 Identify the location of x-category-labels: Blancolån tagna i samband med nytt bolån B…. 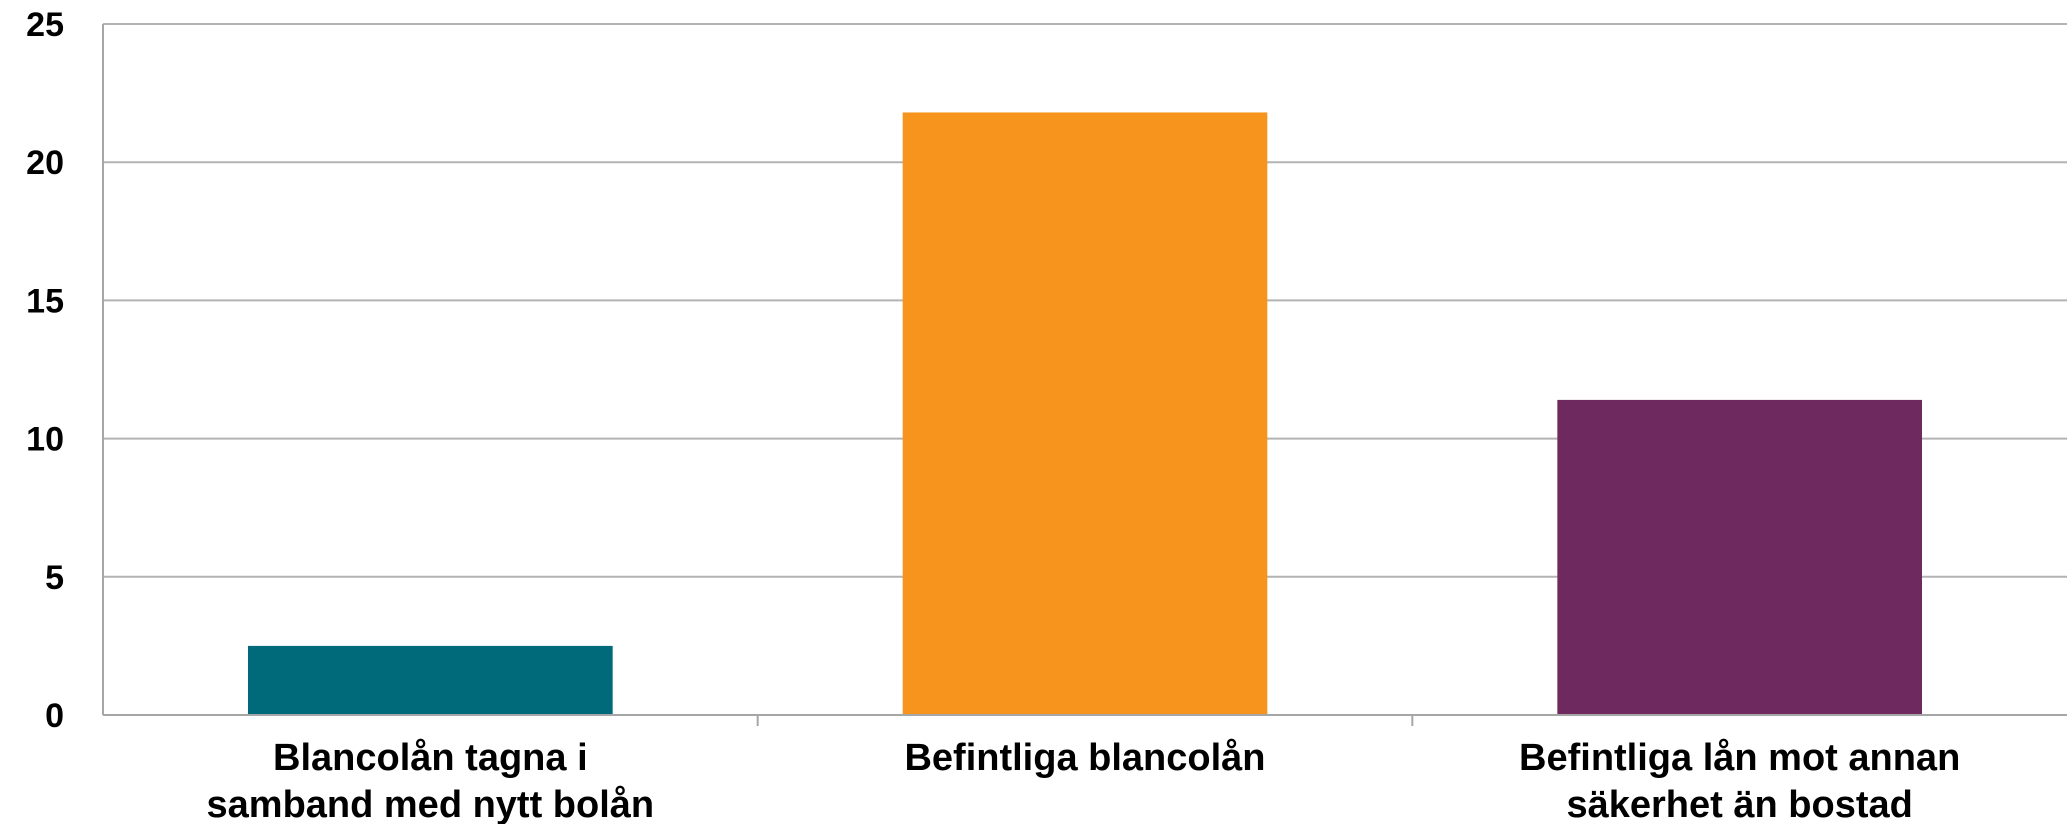
(1084, 780).